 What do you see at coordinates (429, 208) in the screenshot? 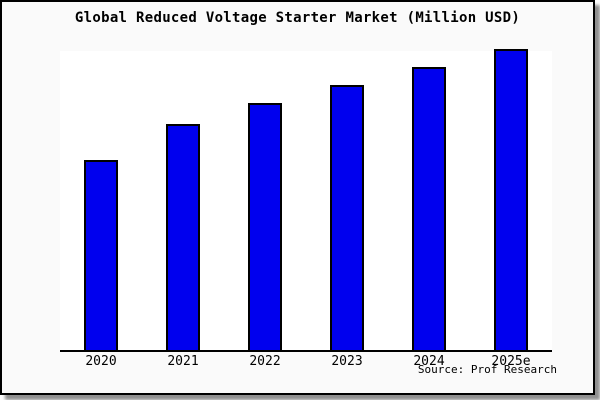
I see `bar-2024` at bounding box center [429, 208].